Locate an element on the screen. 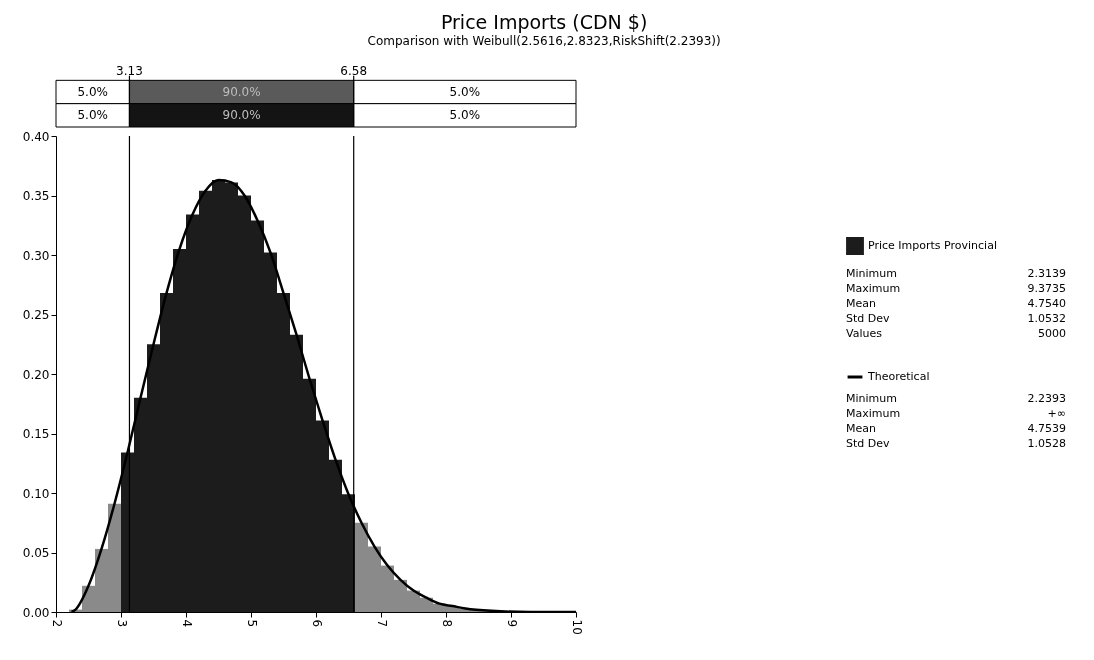 Image resolution: width=1094 pixels, height=660 pixels. chart-subtitle: Comparison with Weibull(2.5616,2.8323,RiskShift(2.2393)) is located at coordinates (544, 41).